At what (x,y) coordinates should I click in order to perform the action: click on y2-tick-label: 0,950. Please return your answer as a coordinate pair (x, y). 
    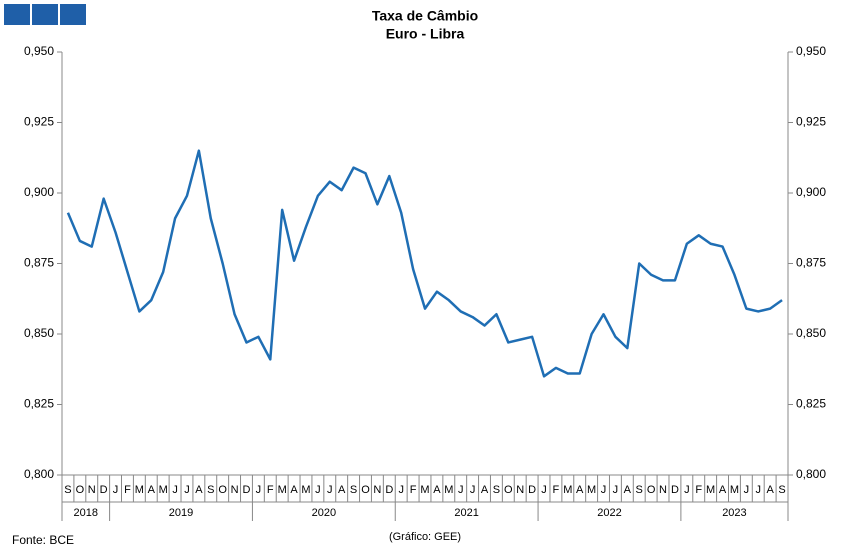
    Looking at the image, I should click on (811, 51).